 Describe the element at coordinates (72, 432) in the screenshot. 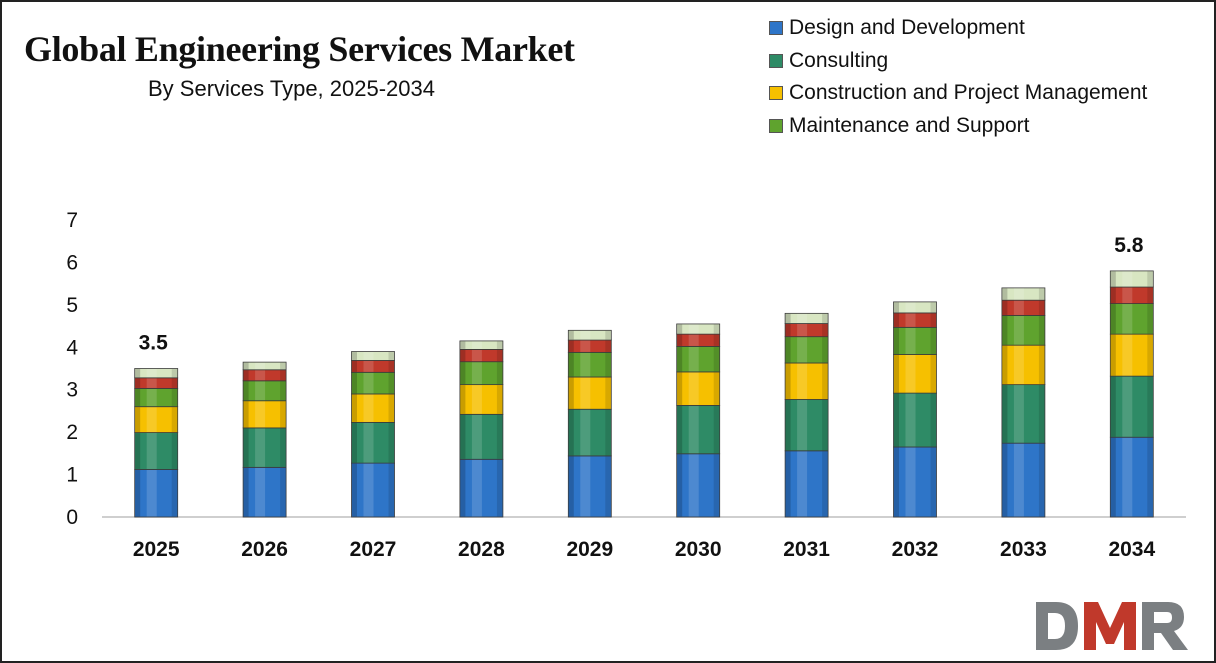

I see `y-tick-label: 2` at that location.